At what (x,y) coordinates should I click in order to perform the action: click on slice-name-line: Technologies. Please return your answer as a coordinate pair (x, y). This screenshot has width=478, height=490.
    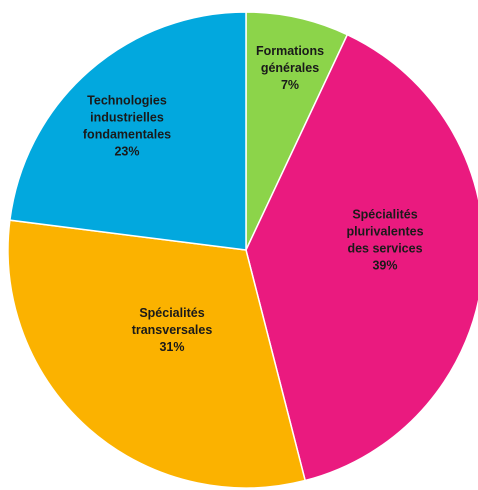
    Looking at the image, I should click on (127, 101).